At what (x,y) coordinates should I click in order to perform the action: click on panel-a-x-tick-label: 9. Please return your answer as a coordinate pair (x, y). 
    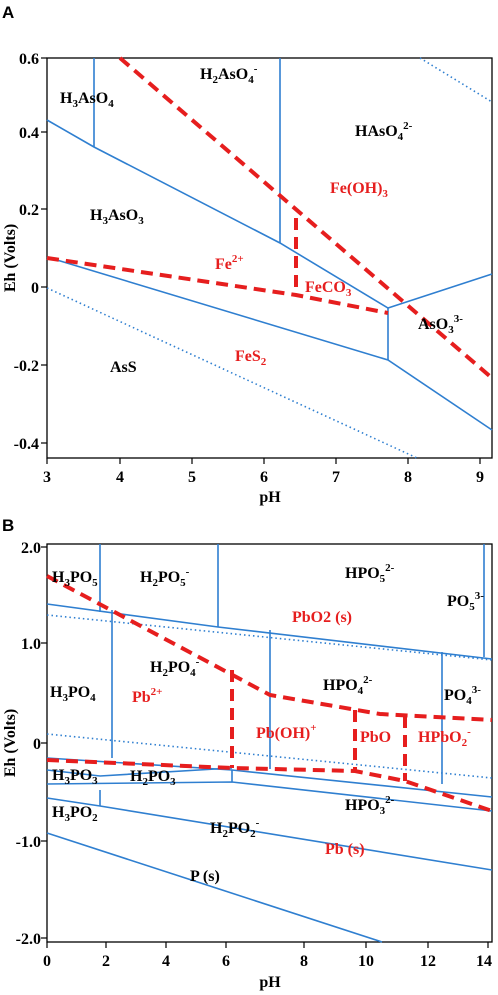
    Looking at the image, I should click on (480, 477).